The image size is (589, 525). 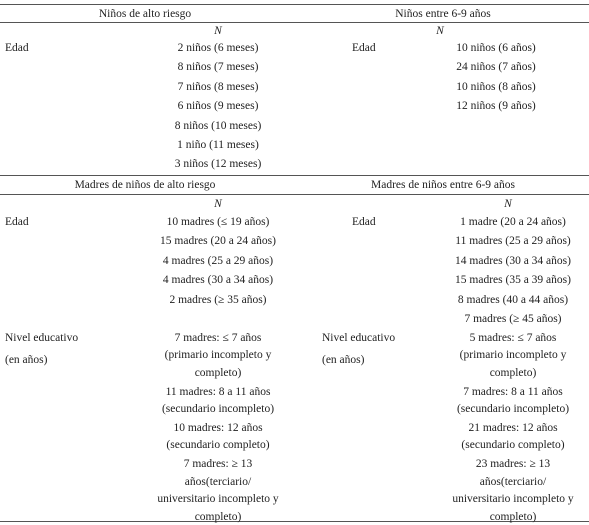 What do you see at coordinates (218, 338) in the screenshot?
I see `cell: 7 madres: ≤ 7 años` at bounding box center [218, 338].